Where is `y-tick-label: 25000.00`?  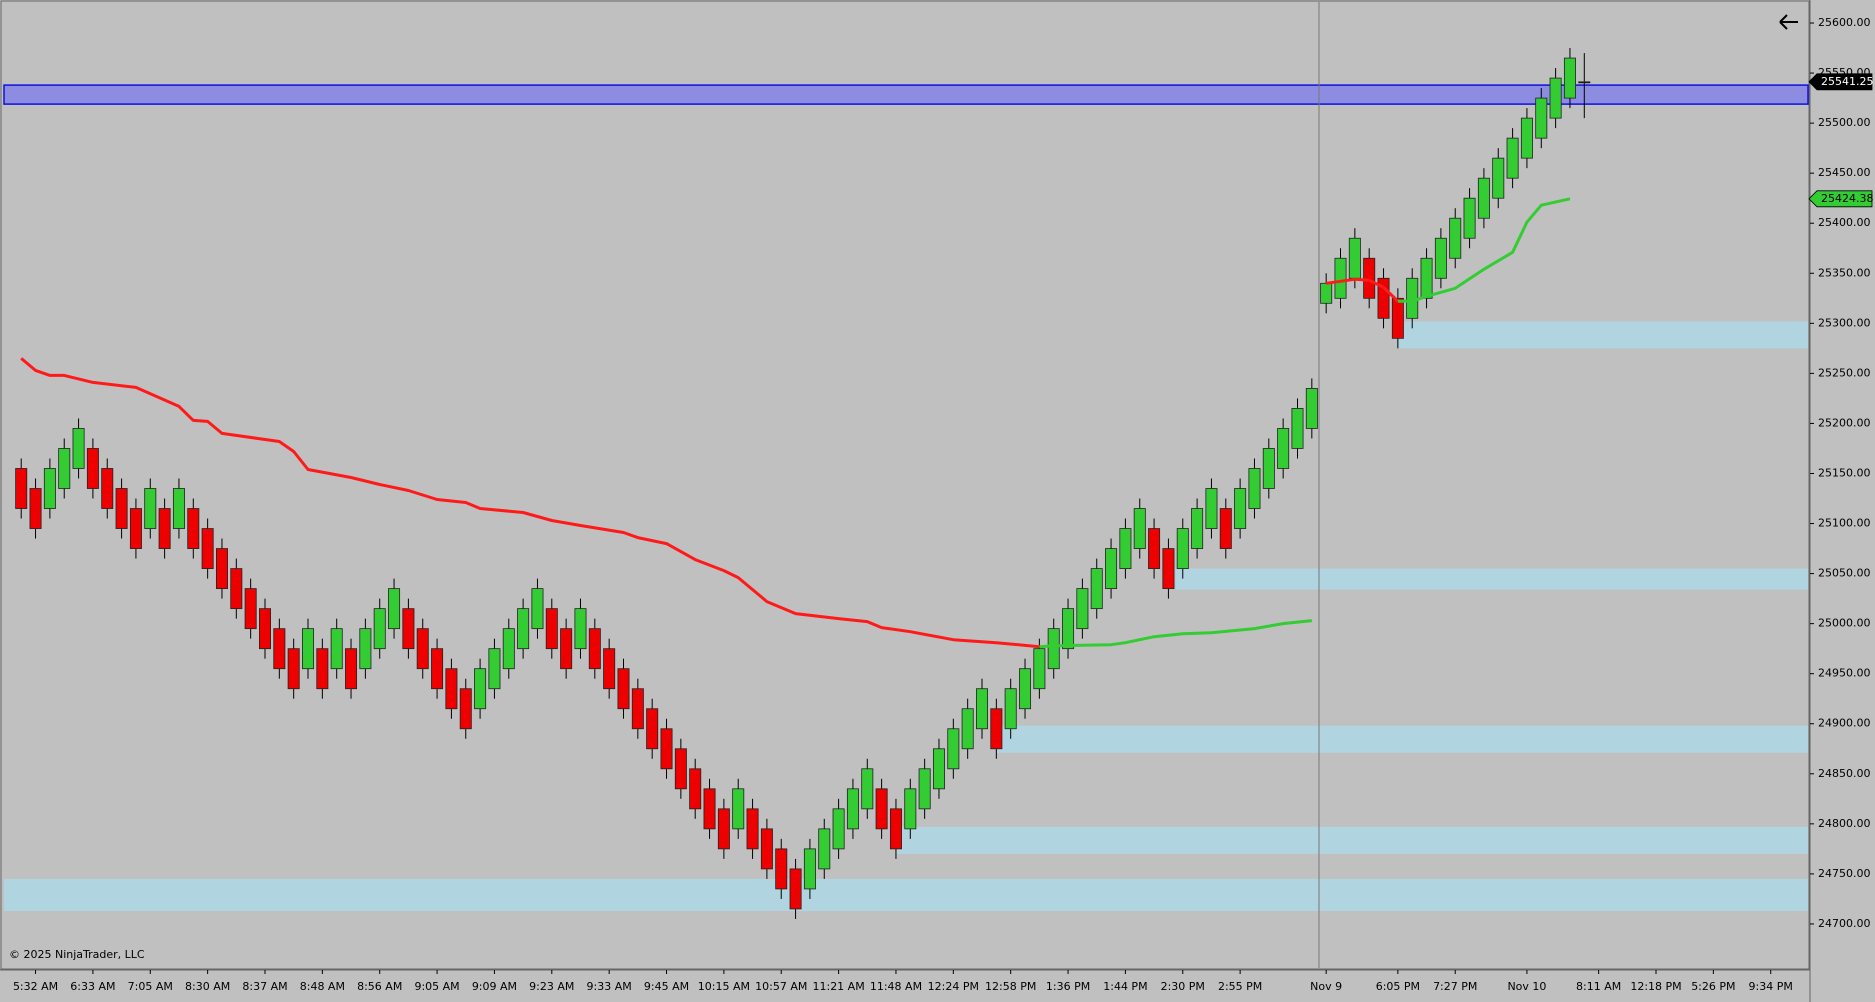
y-tick-label: 25000.00 is located at coordinates (1844, 623).